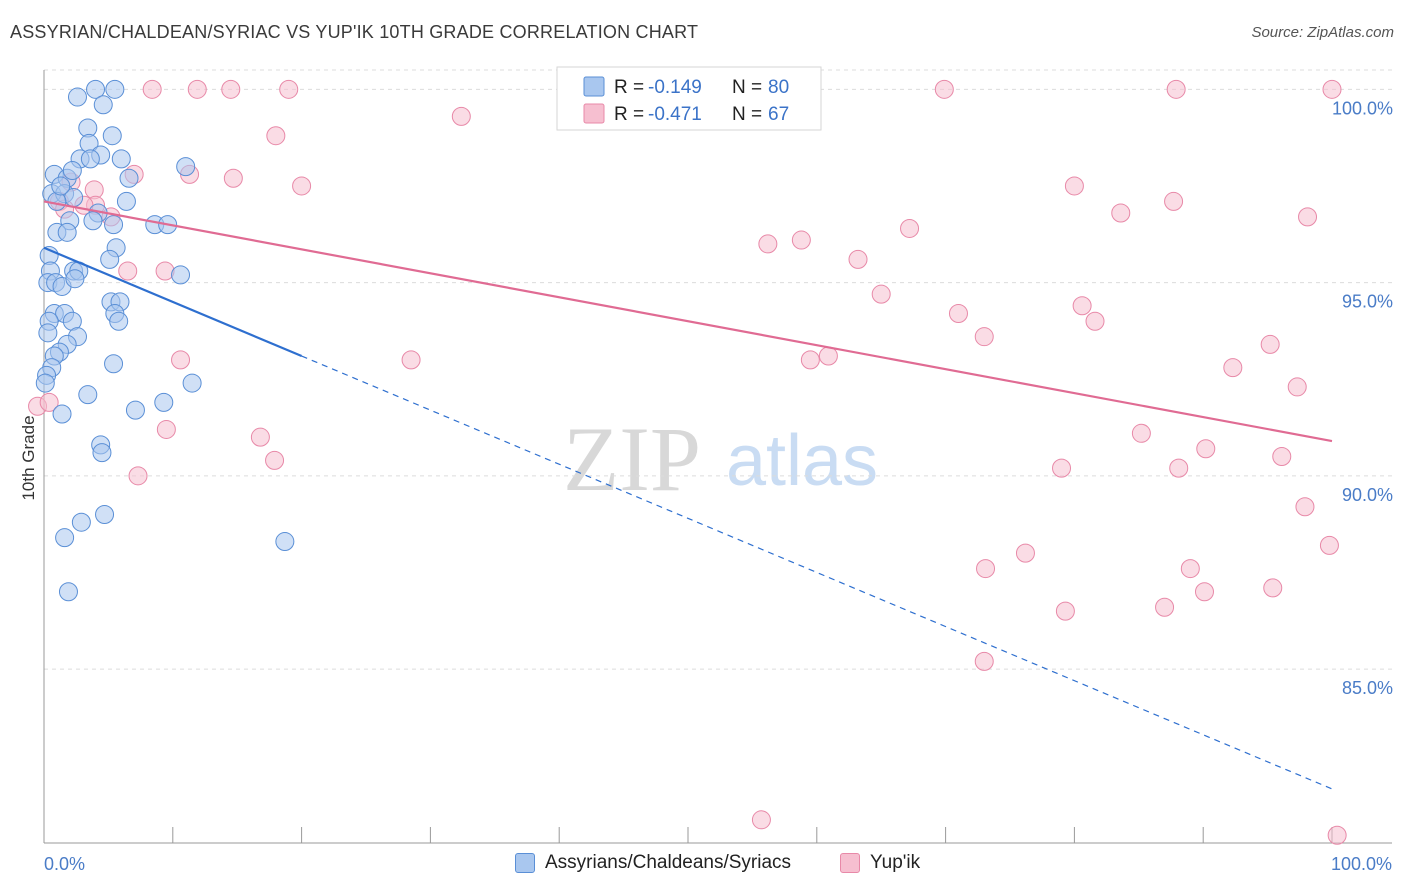  I want to click on bottom-legend-item-yupik: Yup'ik, so click(880, 863).